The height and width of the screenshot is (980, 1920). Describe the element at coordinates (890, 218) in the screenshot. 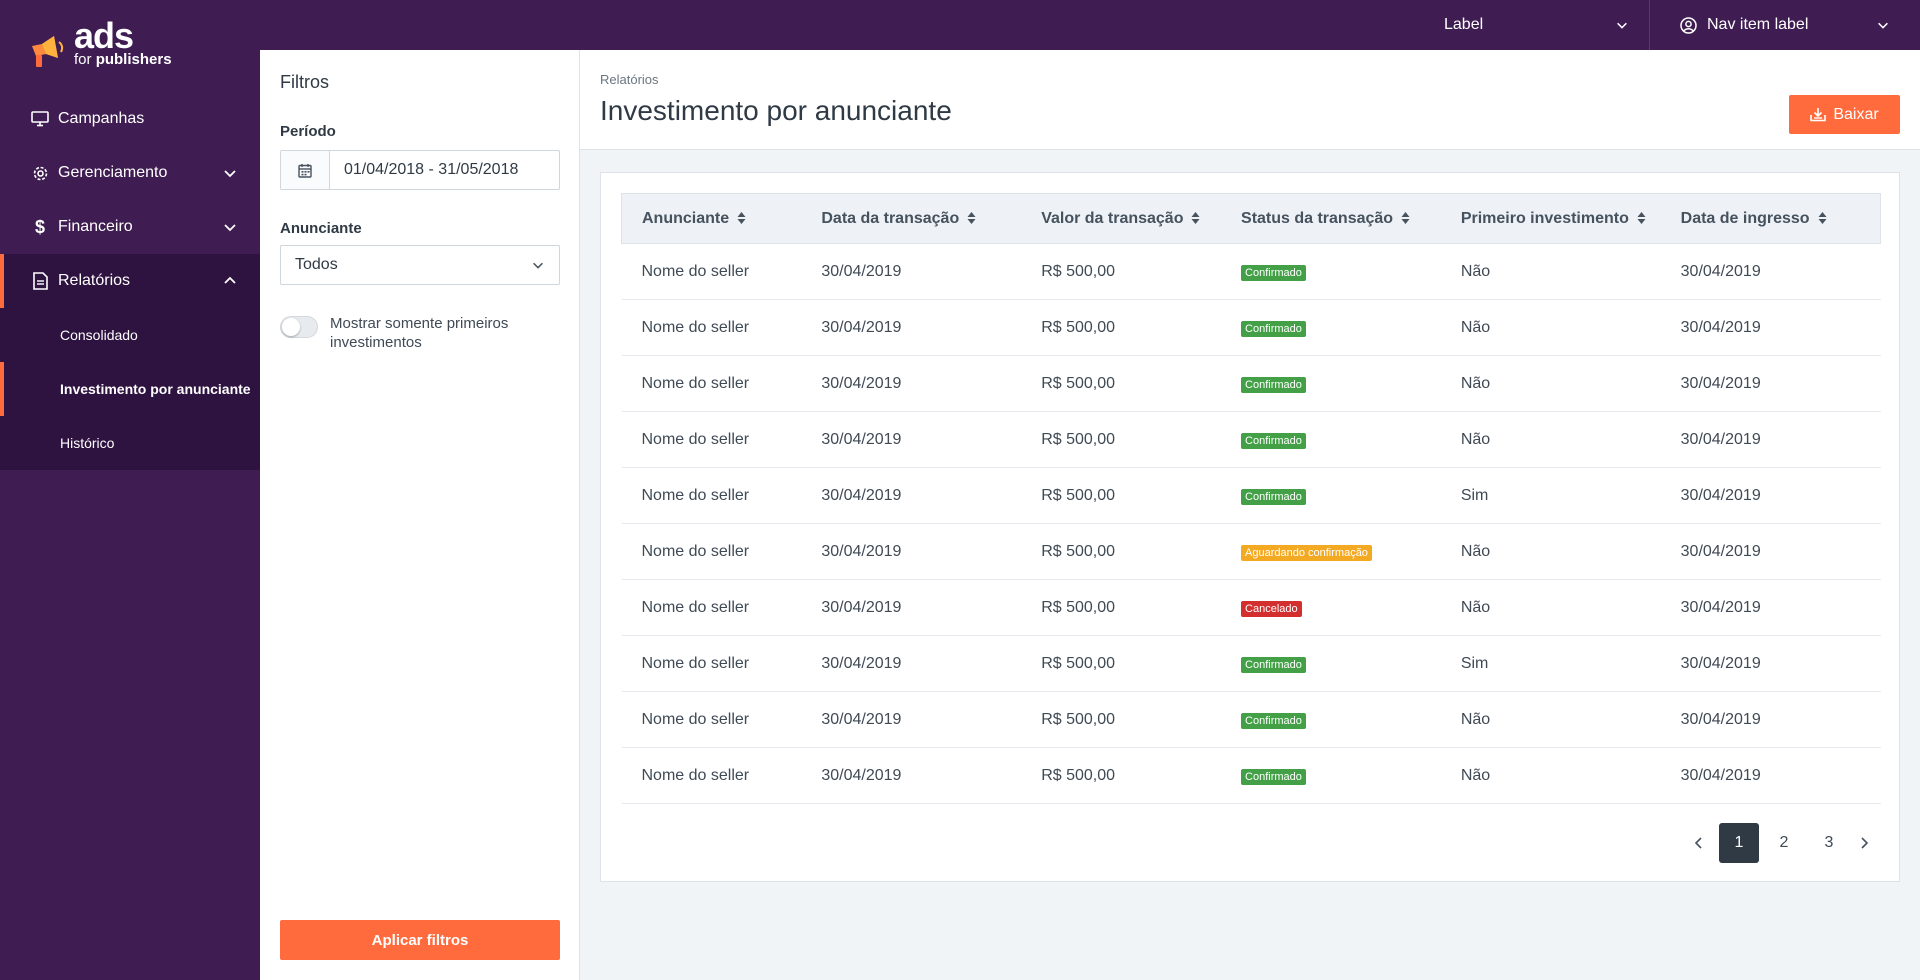

I see `column-header-label: Data da transação` at that location.